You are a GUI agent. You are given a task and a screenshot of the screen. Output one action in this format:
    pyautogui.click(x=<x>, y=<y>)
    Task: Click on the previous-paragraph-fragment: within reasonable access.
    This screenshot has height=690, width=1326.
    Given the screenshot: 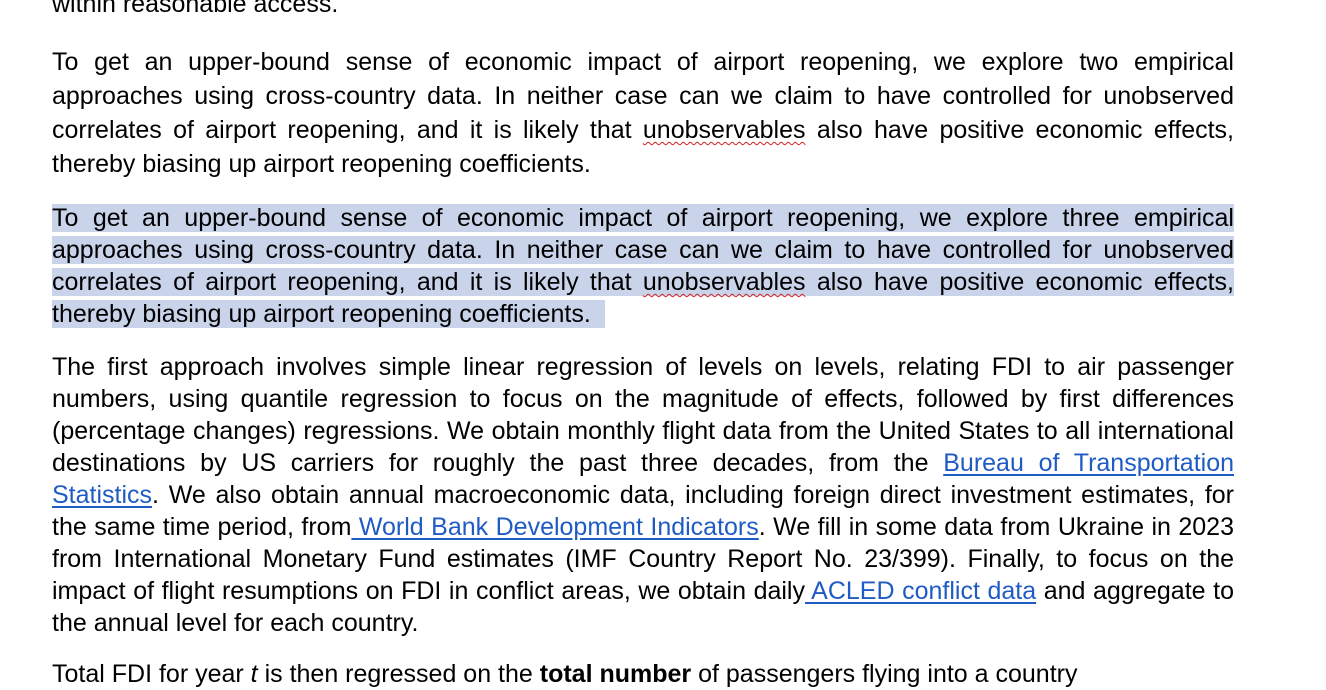 What is the action you would take?
    pyautogui.click(x=195, y=9)
    